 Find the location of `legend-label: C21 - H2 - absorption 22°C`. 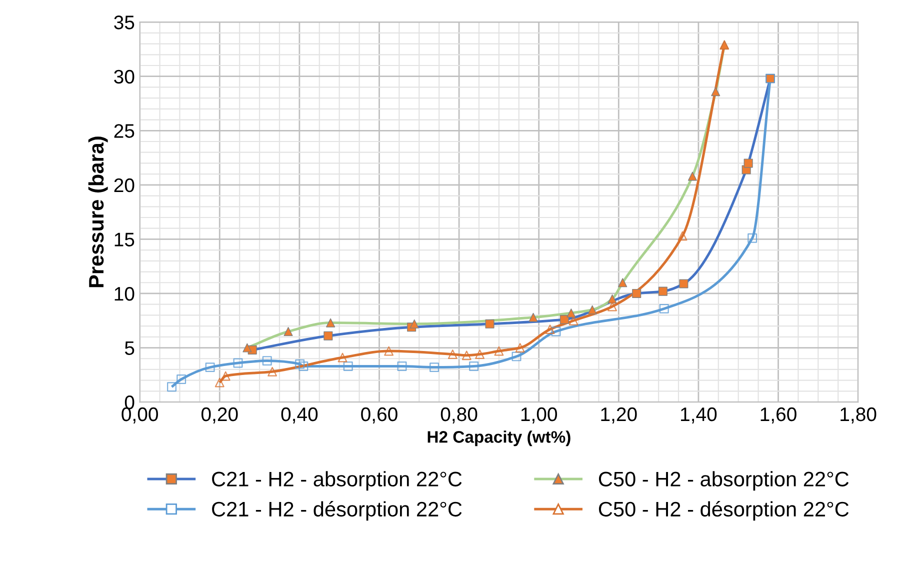

legend-label: C21 - H2 - absorption 22°C is located at coordinates (337, 481).